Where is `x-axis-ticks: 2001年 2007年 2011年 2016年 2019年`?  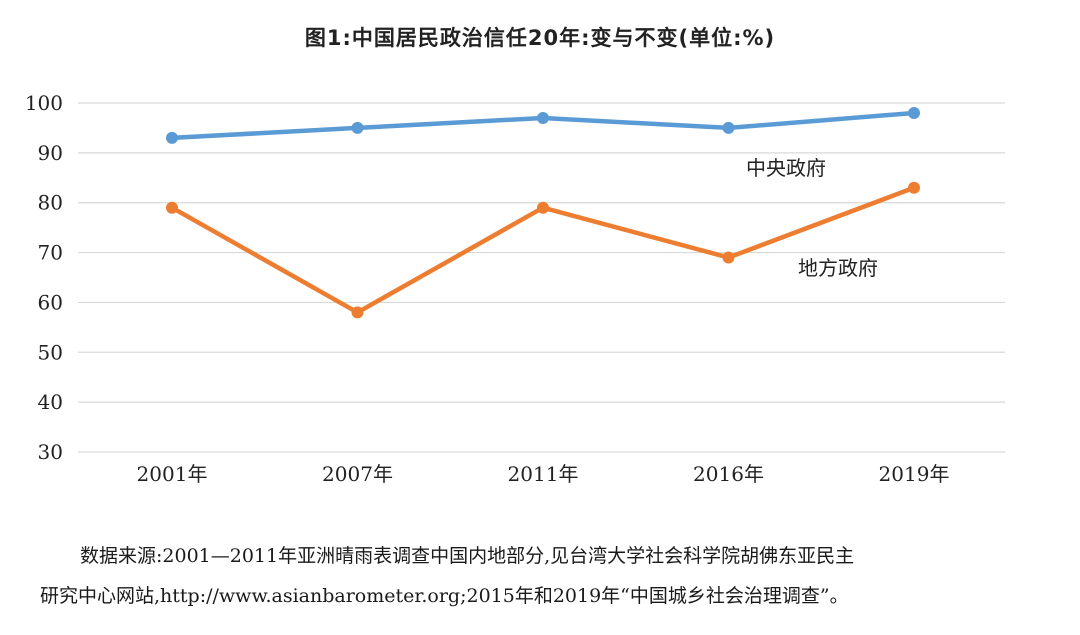
x-axis-ticks: 2001年 2007年 2011年 2016年 2019年 is located at coordinates (543, 474).